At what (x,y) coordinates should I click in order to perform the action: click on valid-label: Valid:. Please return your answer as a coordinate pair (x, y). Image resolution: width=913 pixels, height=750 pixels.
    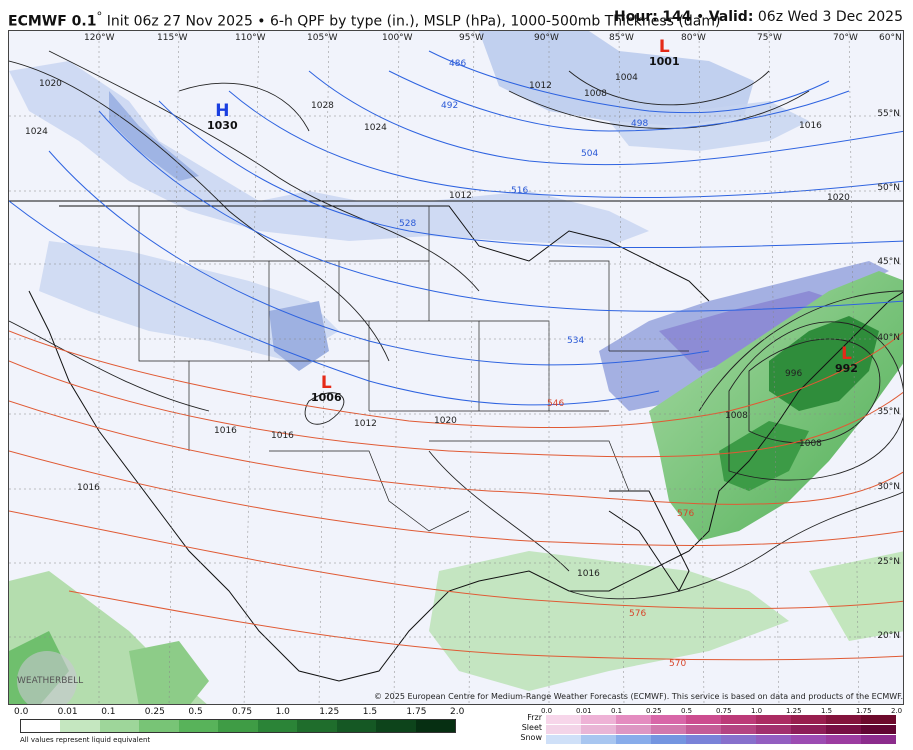
    Looking at the image, I should click on (731, 17).